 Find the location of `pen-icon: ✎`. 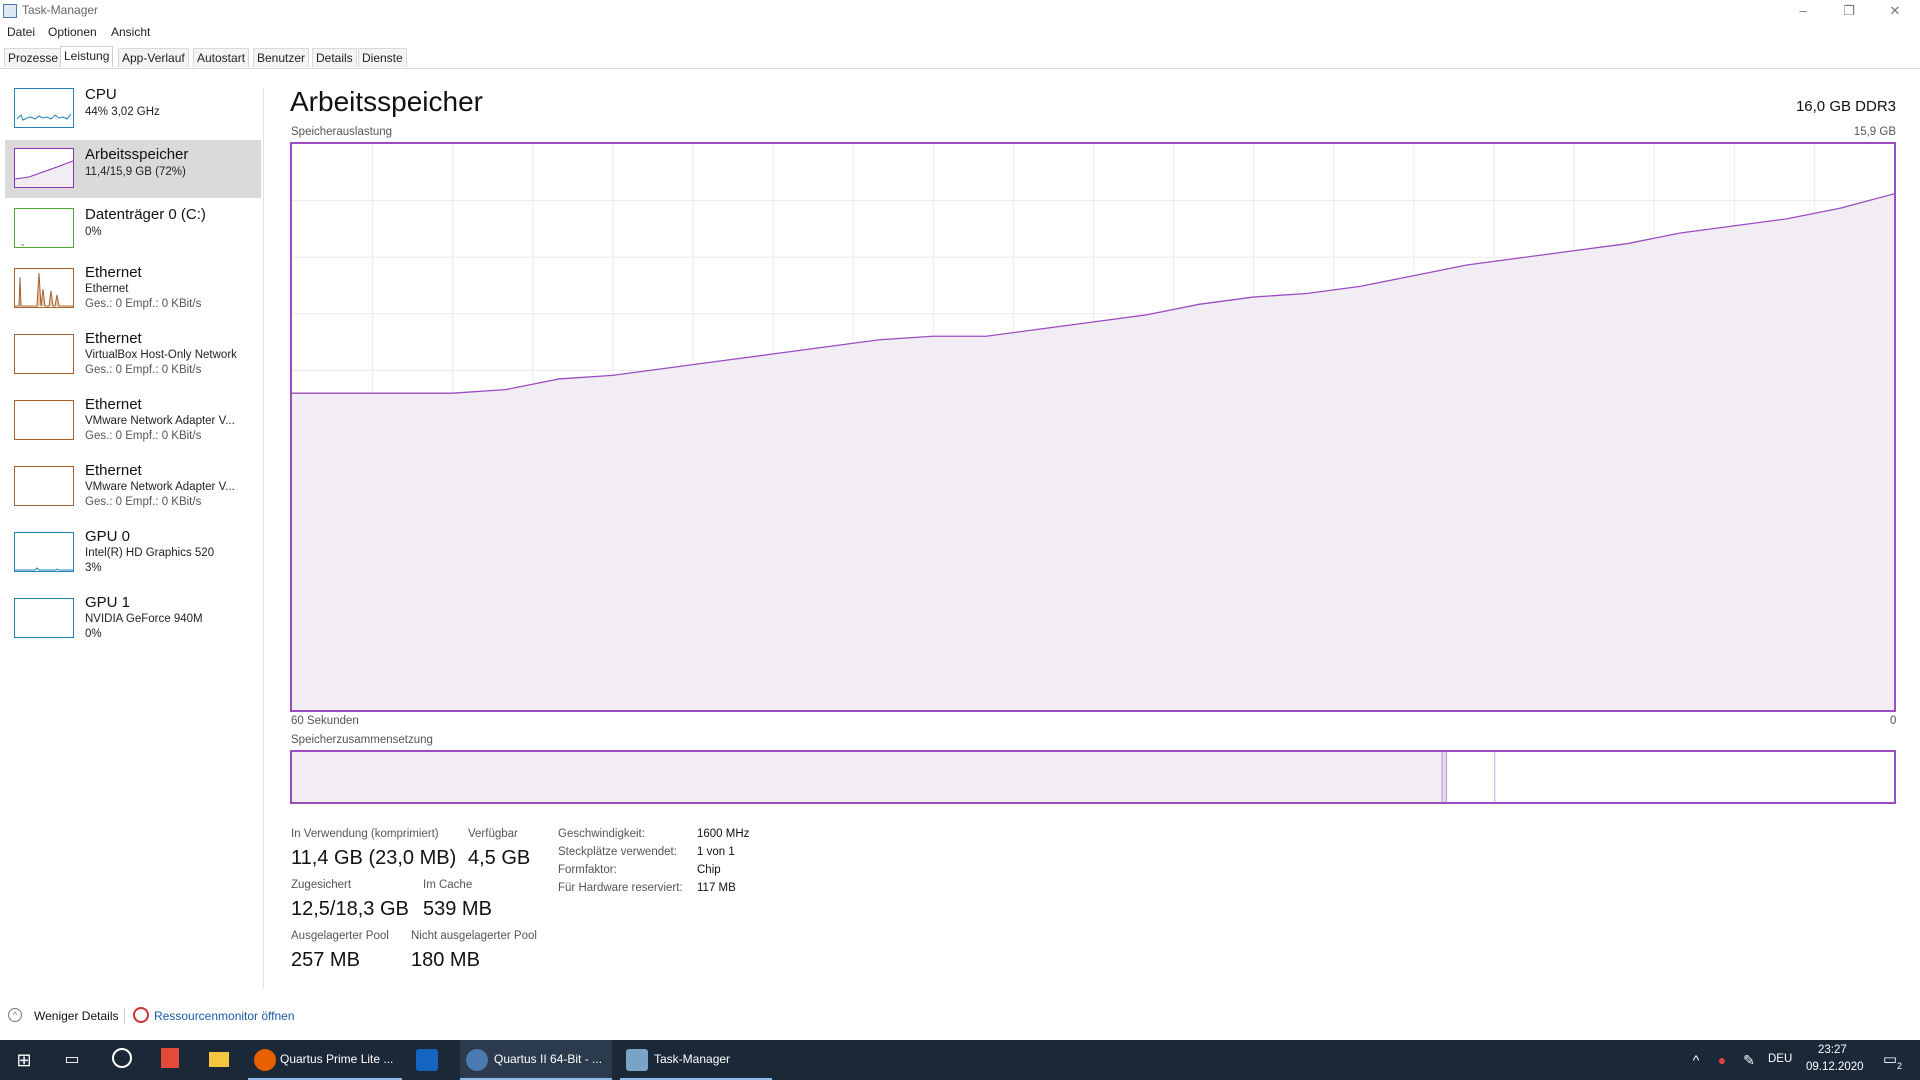

pen-icon: ✎ is located at coordinates (1749, 1060).